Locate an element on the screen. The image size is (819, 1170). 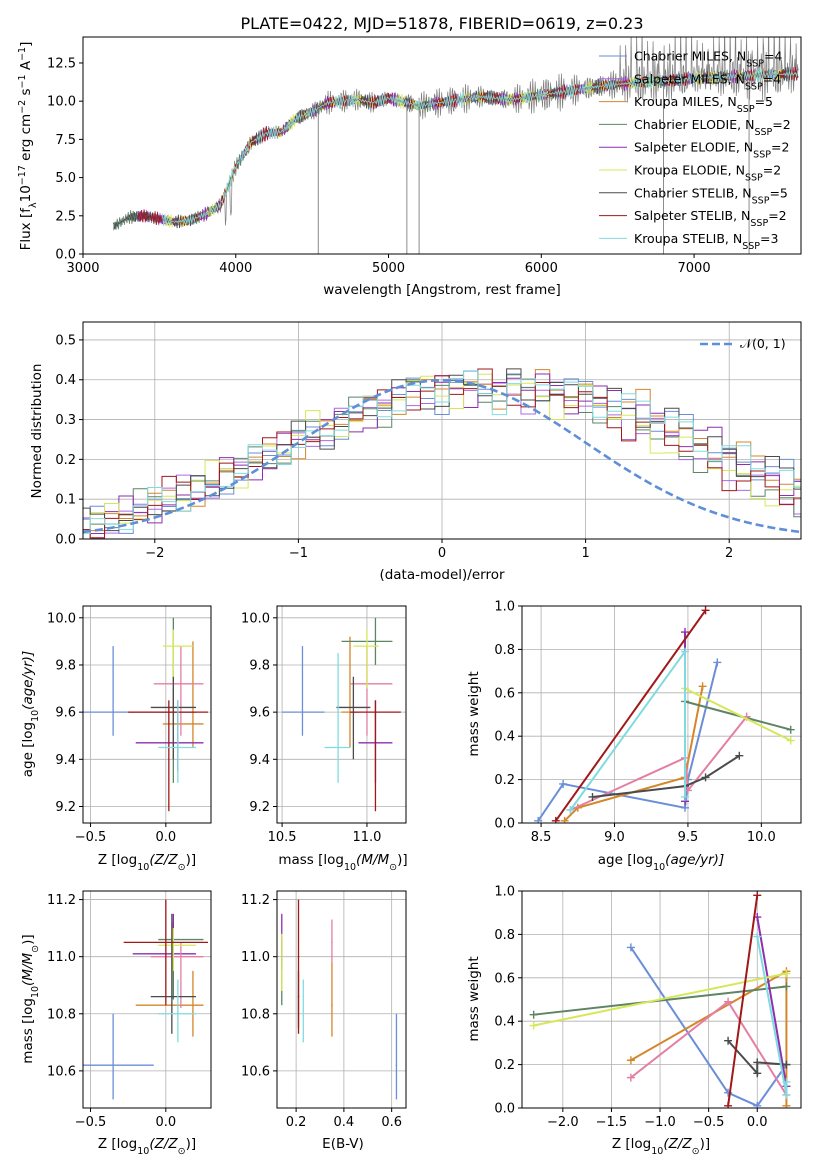
mass-age-xlabel-part: ⊙ is located at coordinates (393, 867).